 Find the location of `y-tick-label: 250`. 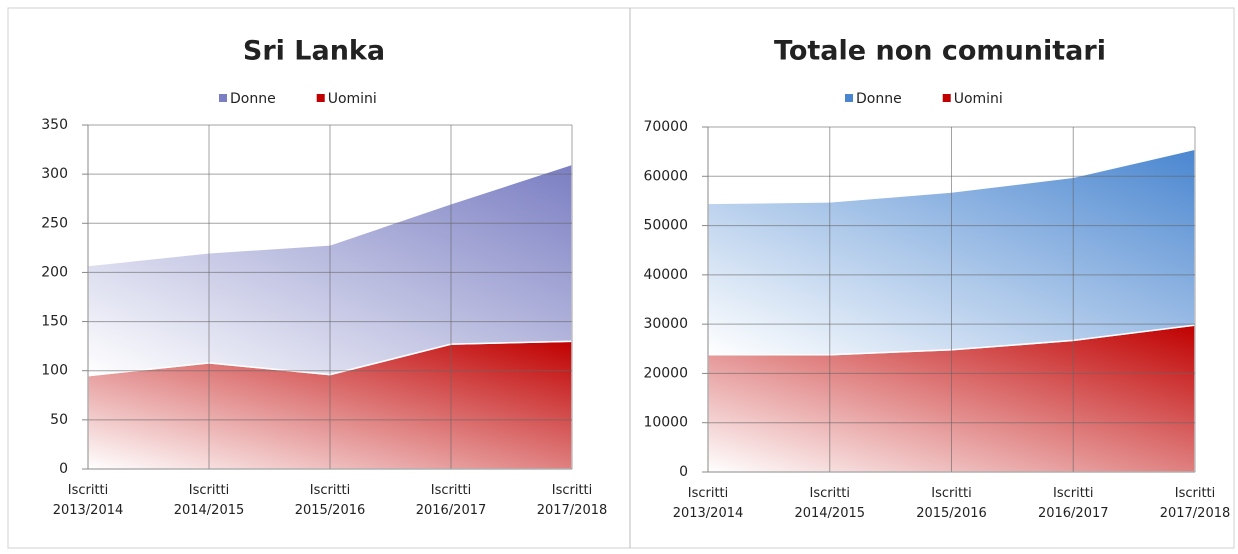

y-tick-label: 250 is located at coordinates (54, 223).